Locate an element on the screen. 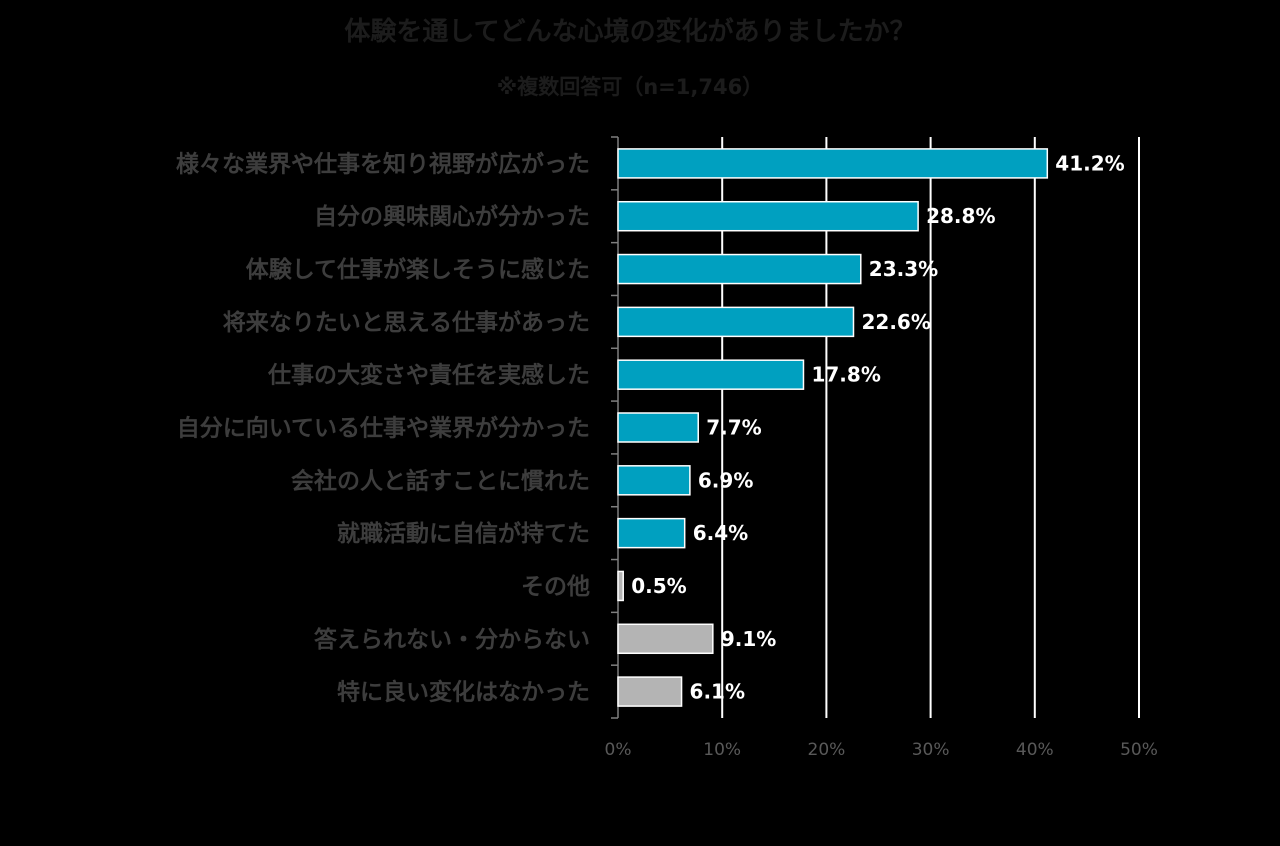  value-label: 6.1% is located at coordinates (717, 692).